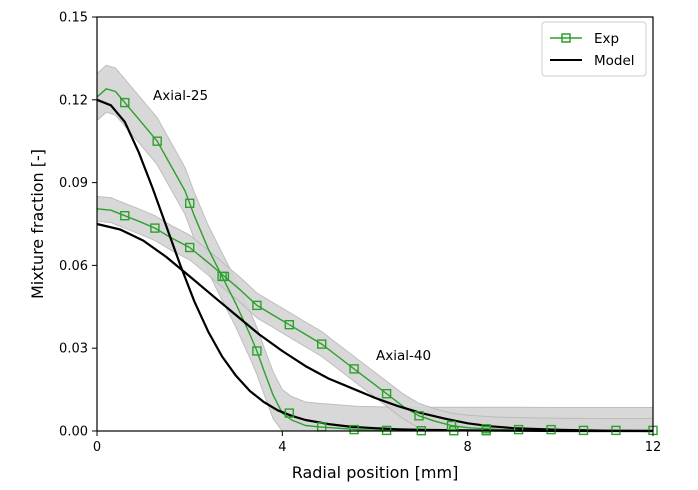 This screenshot has height=490, width=698. Describe the element at coordinates (282, 447) in the screenshot. I see `x-tick-label: 4` at that location.